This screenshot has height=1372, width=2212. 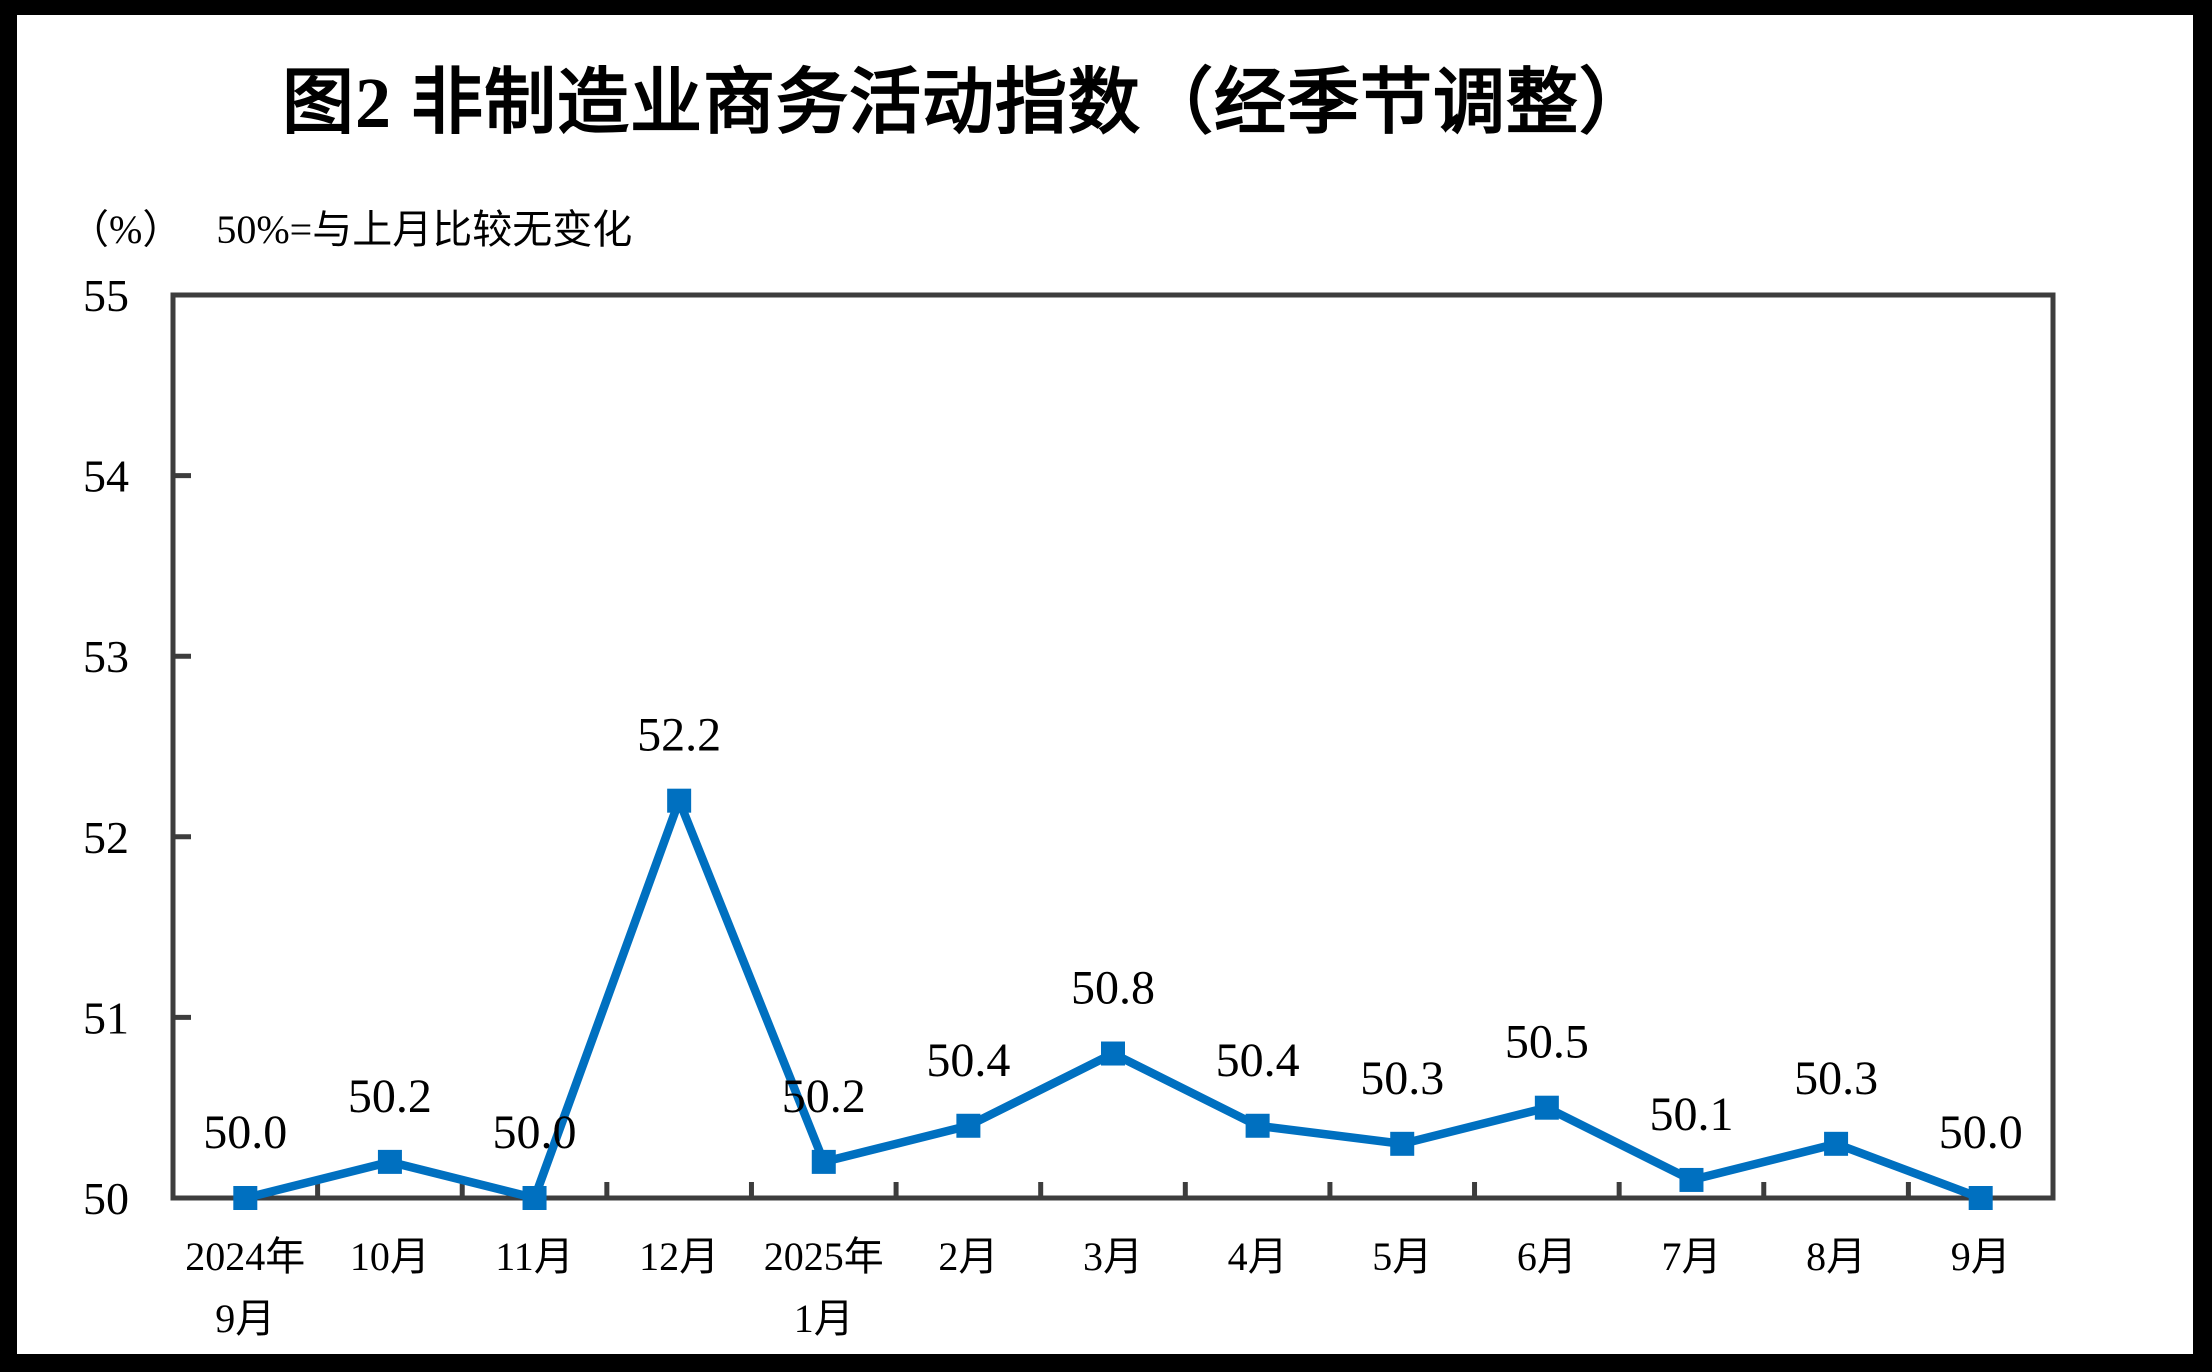 I want to click on data-point-label: 50.1, so click(x=1691, y=1114).